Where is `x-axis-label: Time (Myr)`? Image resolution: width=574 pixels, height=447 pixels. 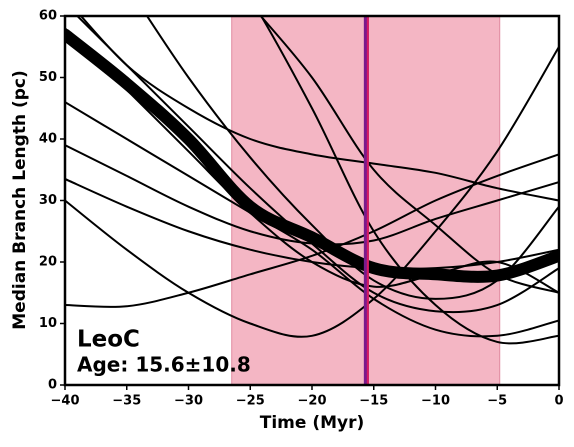
x-axis-label: Time (Myr) is located at coordinates (312, 423).